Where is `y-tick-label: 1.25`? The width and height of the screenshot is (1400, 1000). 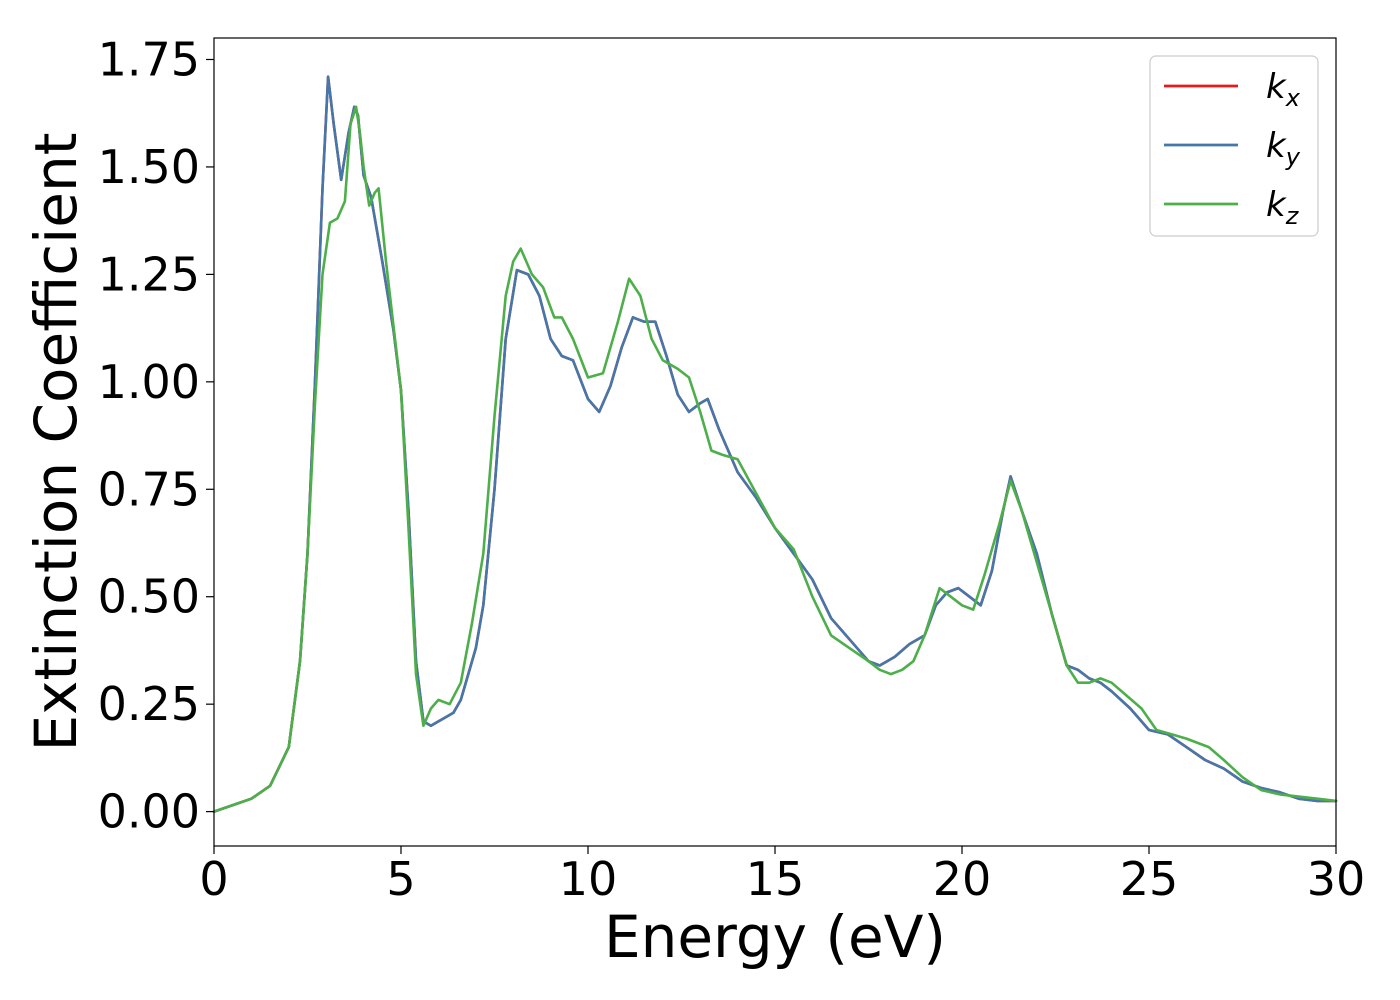
y-tick-label: 1.25 is located at coordinates (149, 274).